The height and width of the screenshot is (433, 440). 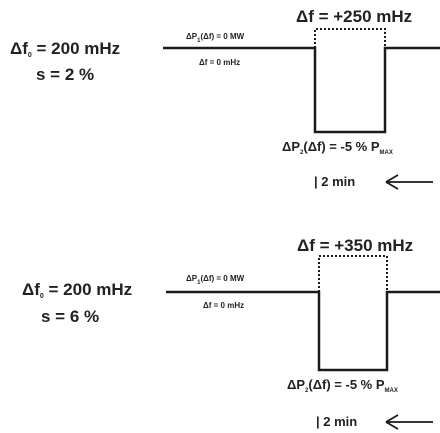 What do you see at coordinates (70, 316) in the screenshot?
I see `droop-label: s = 6 %` at bounding box center [70, 316].